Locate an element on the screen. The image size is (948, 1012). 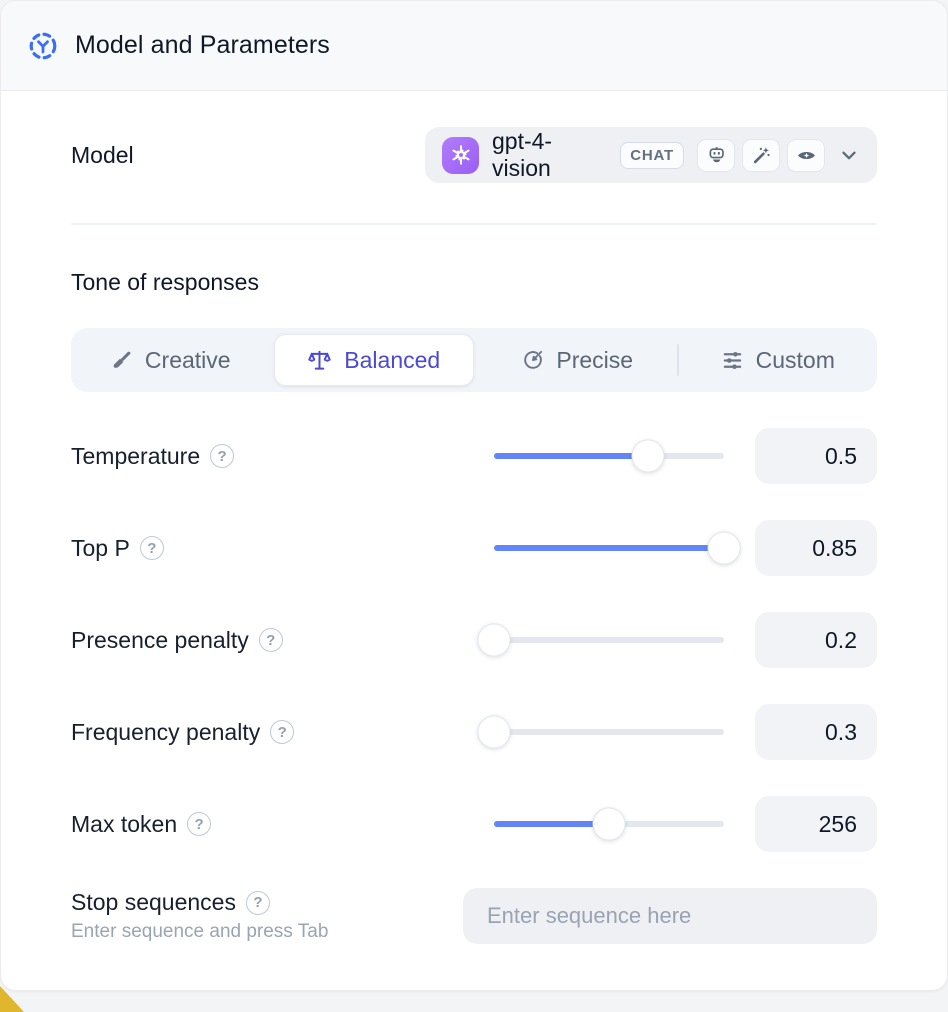
parameter-row-frequency-penalty: Frequency penalty ? 0.3 is located at coordinates (474, 732).